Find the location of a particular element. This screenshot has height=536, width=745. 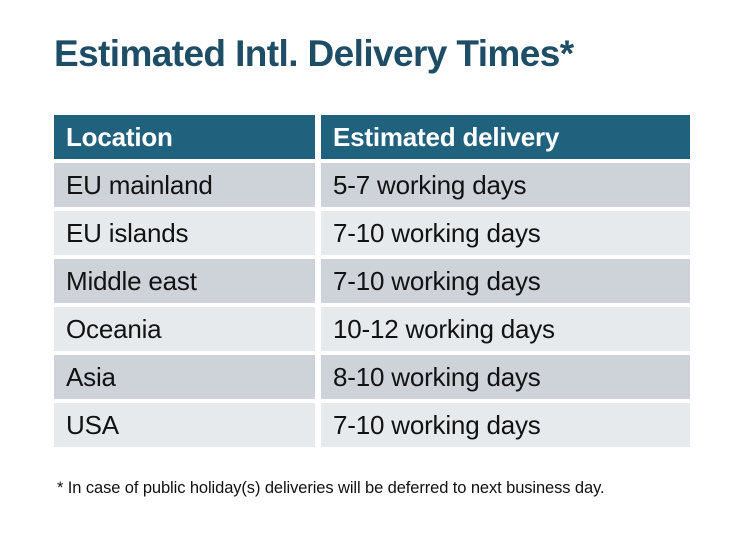

table-cell-delivery: 8-10 working days is located at coordinates (505, 377).